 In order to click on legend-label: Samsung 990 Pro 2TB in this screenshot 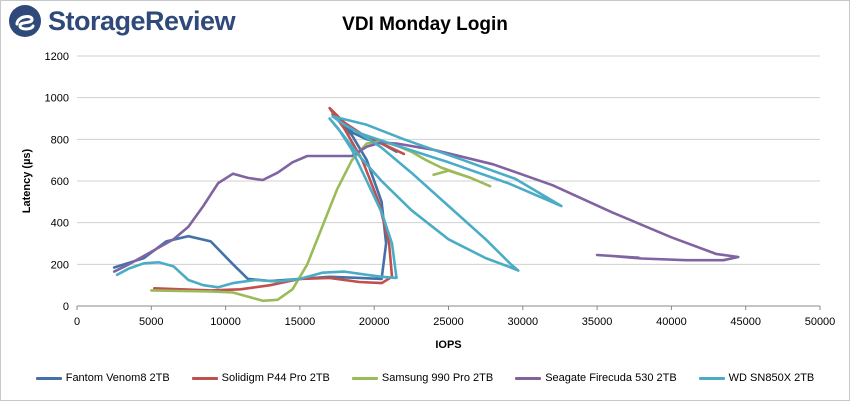, I will do `click(437, 378)`.